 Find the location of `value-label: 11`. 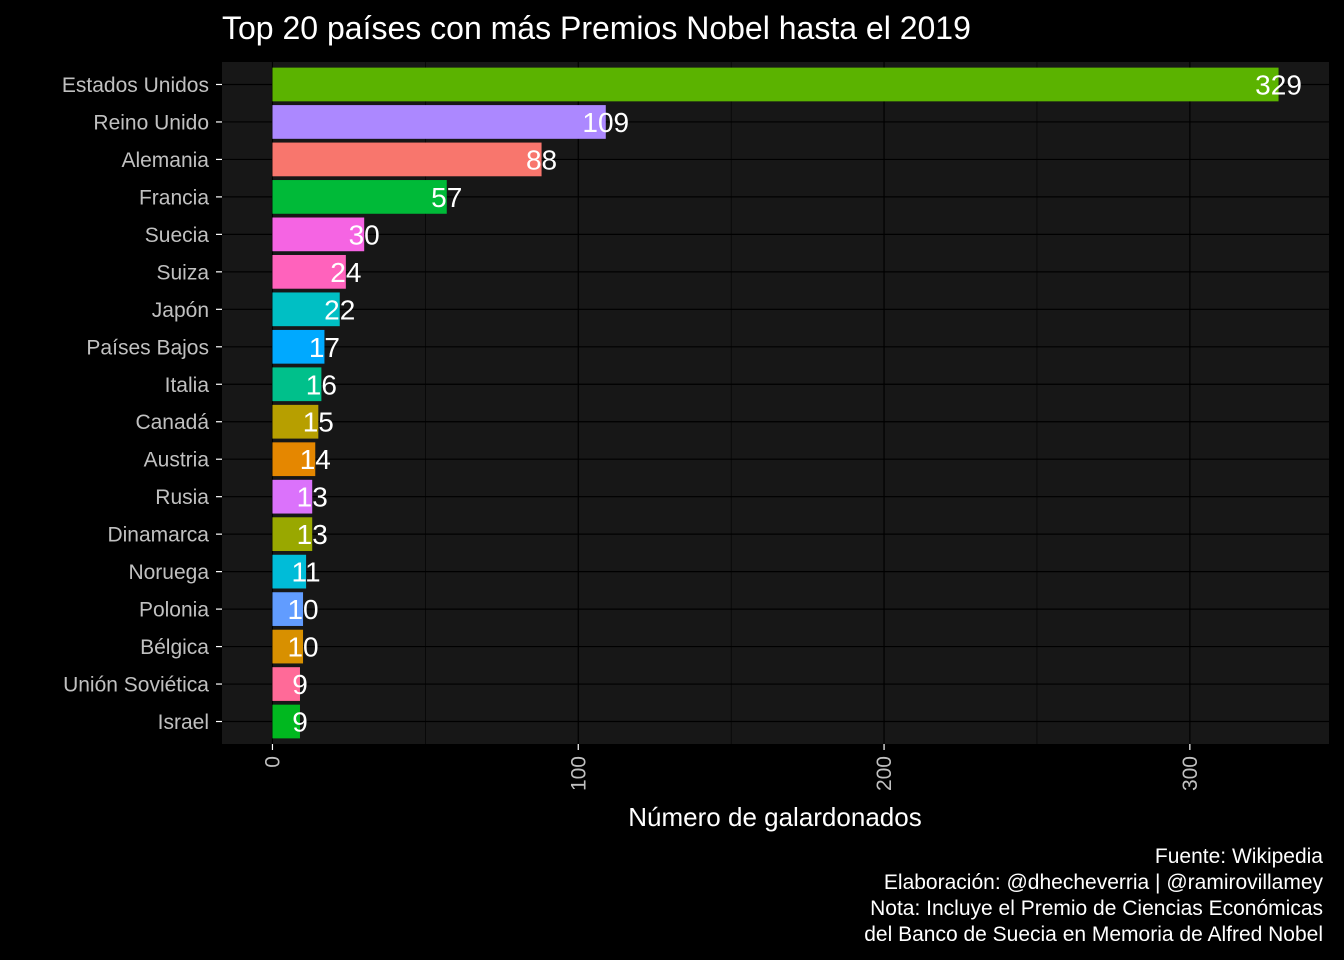

value-label: 11 is located at coordinates (306, 572).